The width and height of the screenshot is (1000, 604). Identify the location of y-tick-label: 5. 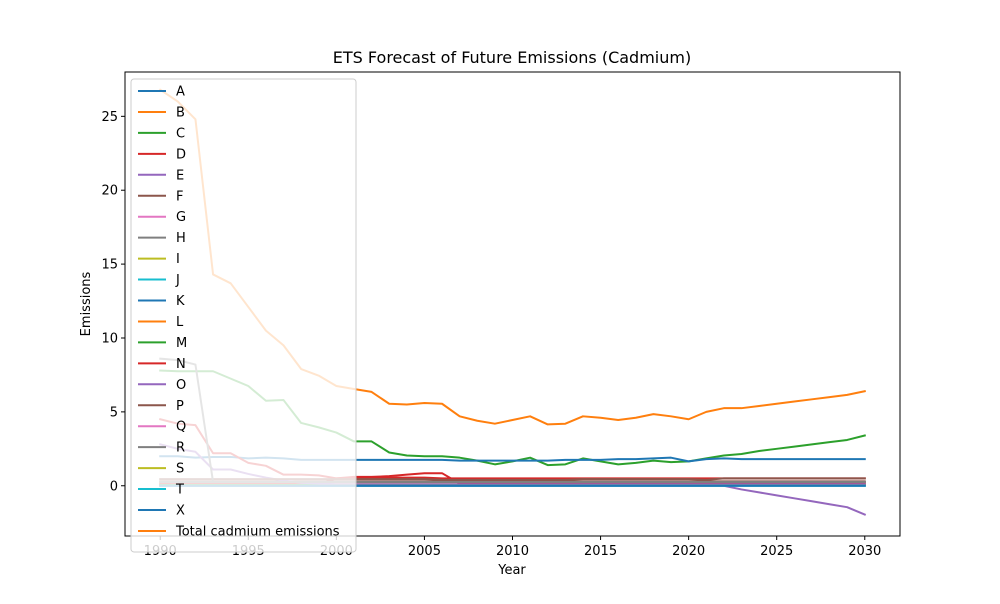
(114, 412).